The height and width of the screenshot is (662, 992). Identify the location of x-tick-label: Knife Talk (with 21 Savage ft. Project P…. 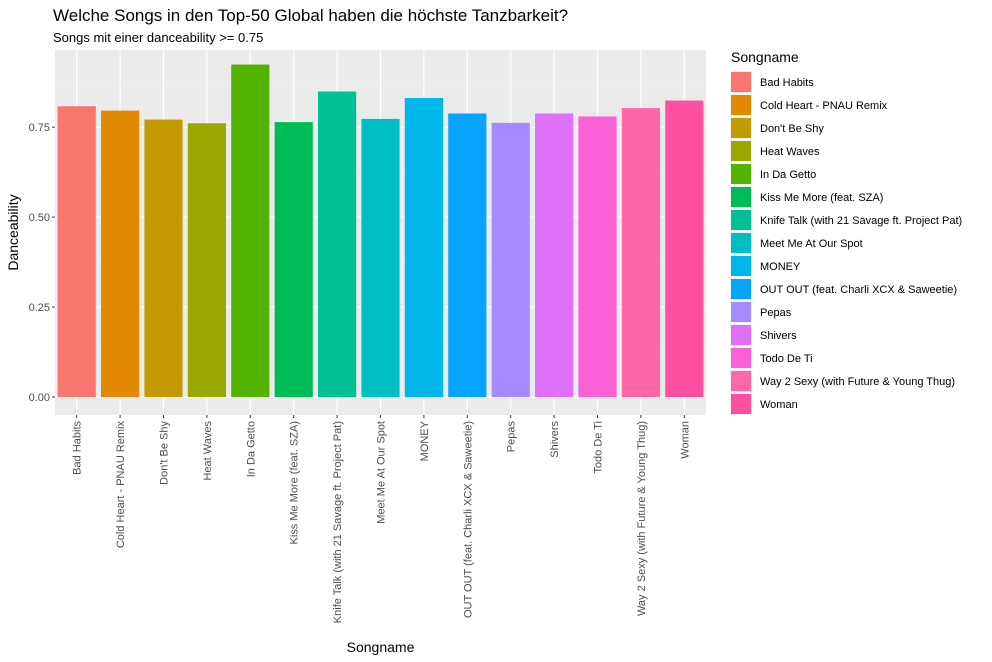
(338, 522).